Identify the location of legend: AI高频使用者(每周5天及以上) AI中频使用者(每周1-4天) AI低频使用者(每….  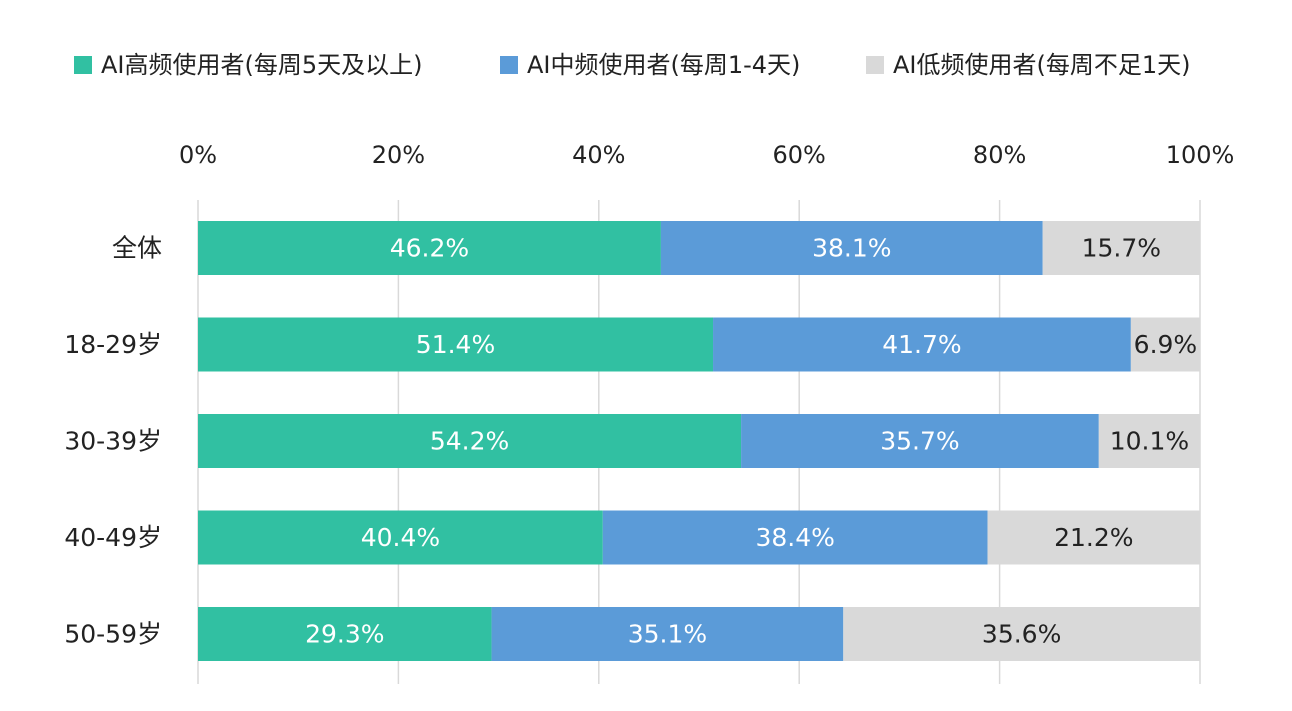
(632, 65).